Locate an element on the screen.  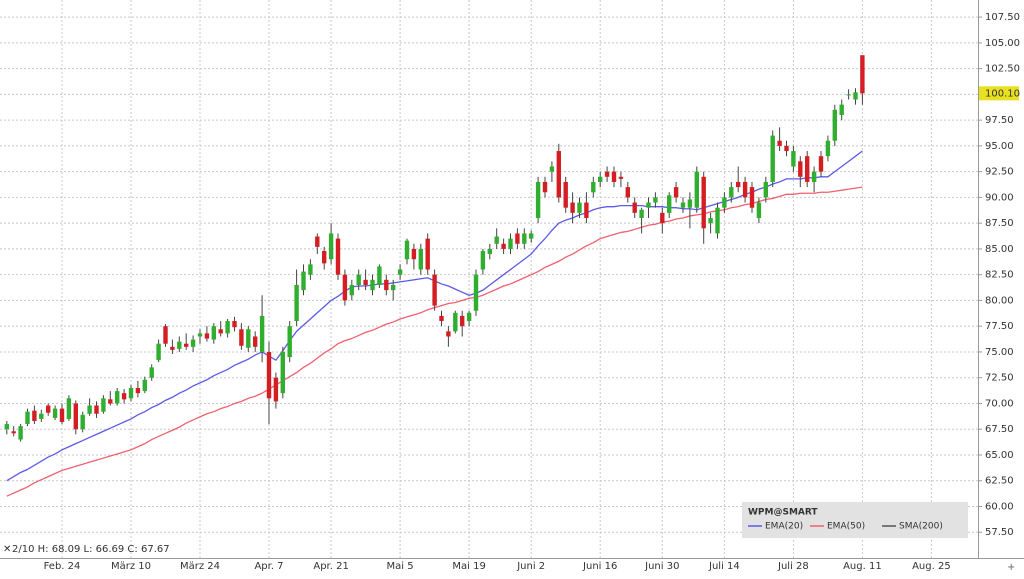
y-tick-label: 60.00 is located at coordinates (999, 506).